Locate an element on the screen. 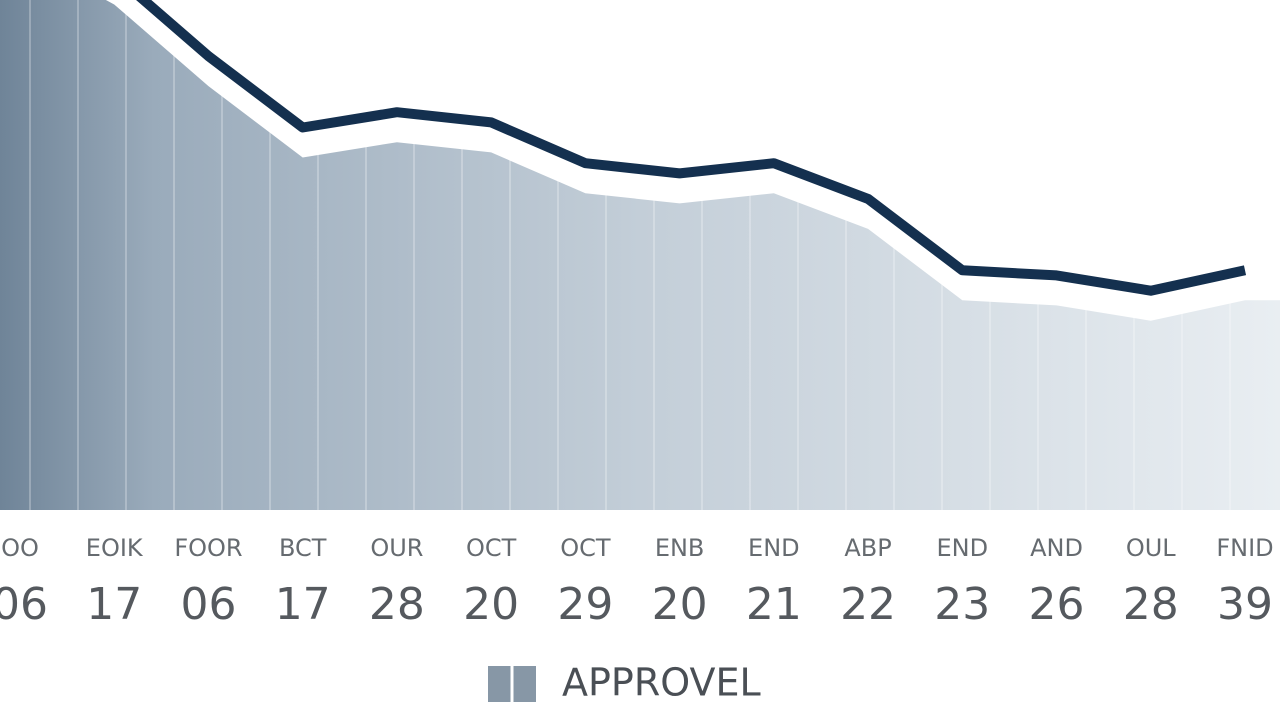 The image size is (1280, 720). x-tick-number: 39 is located at coordinates (1245, 604).